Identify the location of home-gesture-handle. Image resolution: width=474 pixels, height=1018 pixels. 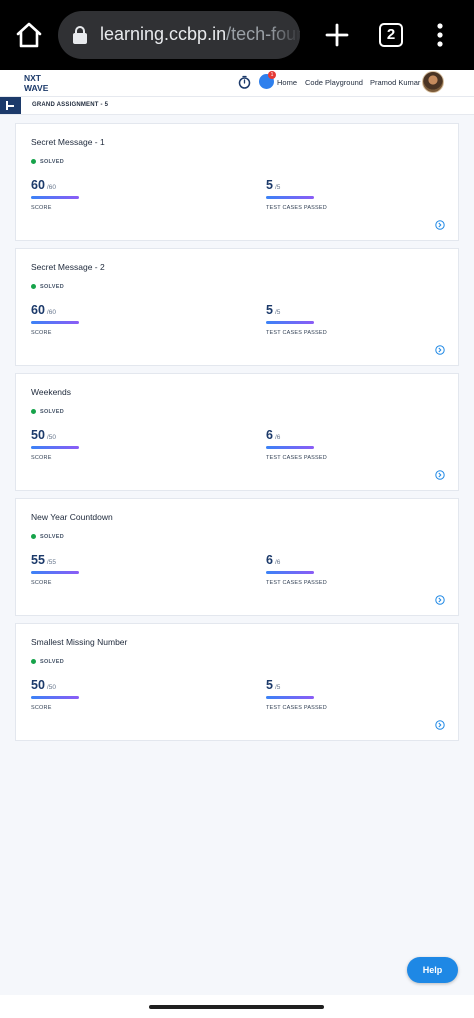
(236, 1007).